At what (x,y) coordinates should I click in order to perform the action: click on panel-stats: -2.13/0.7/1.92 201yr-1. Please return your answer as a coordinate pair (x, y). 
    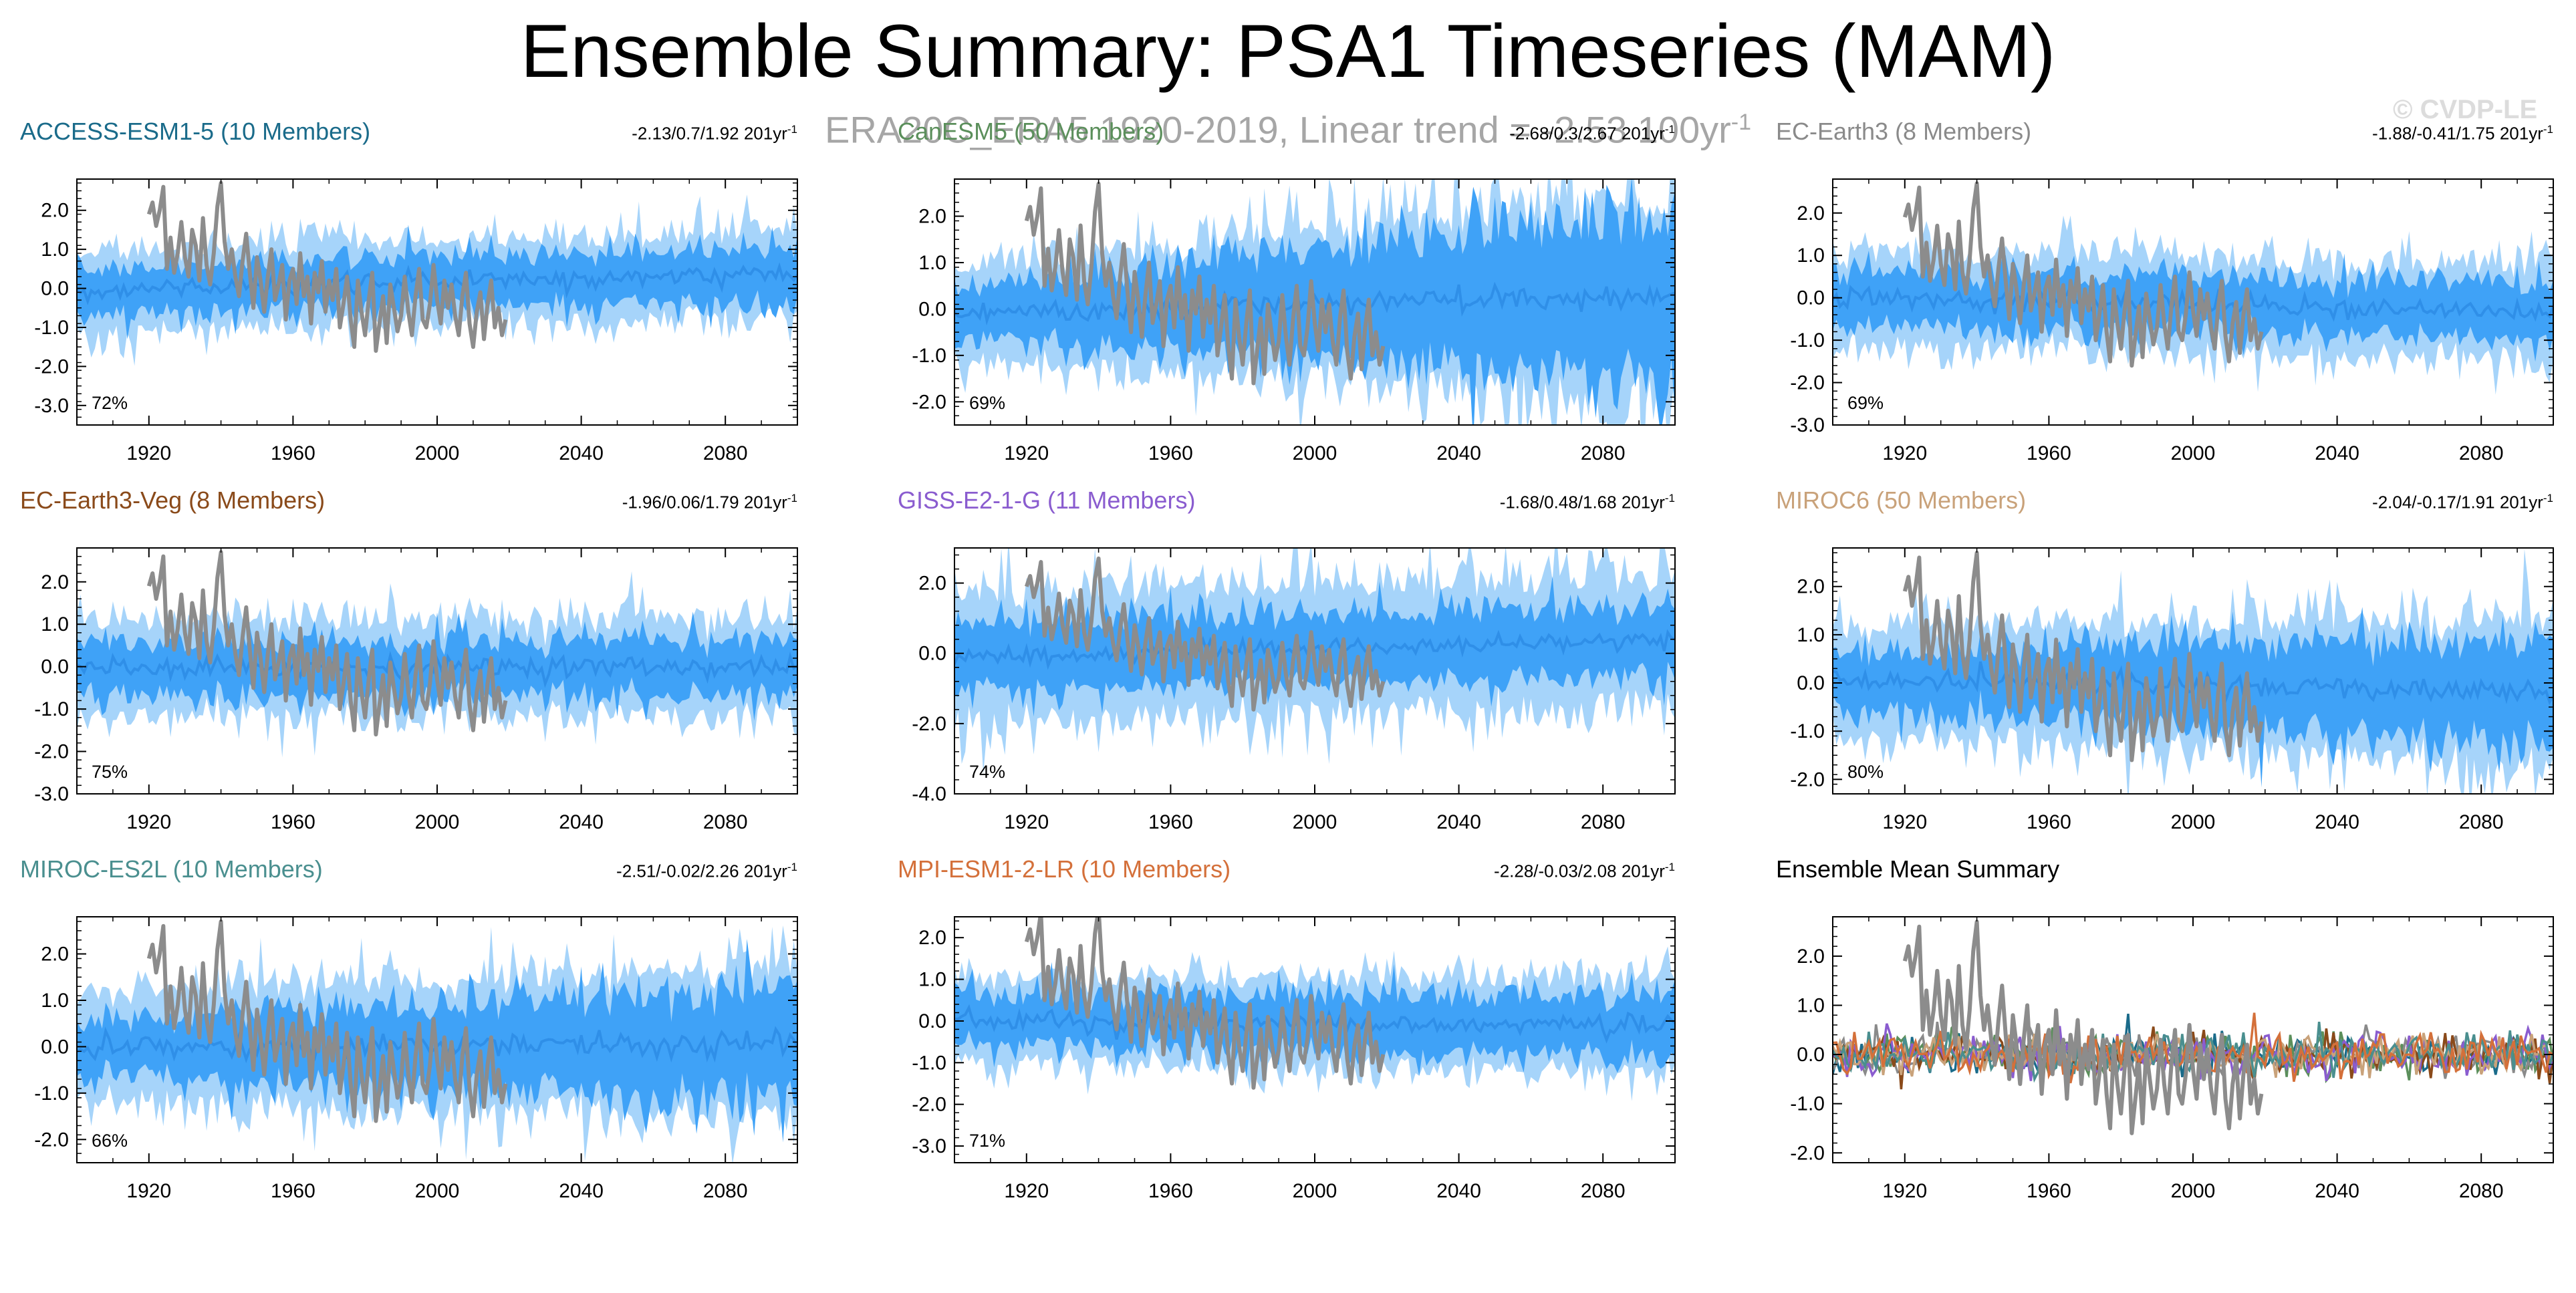
    Looking at the image, I should click on (714, 133).